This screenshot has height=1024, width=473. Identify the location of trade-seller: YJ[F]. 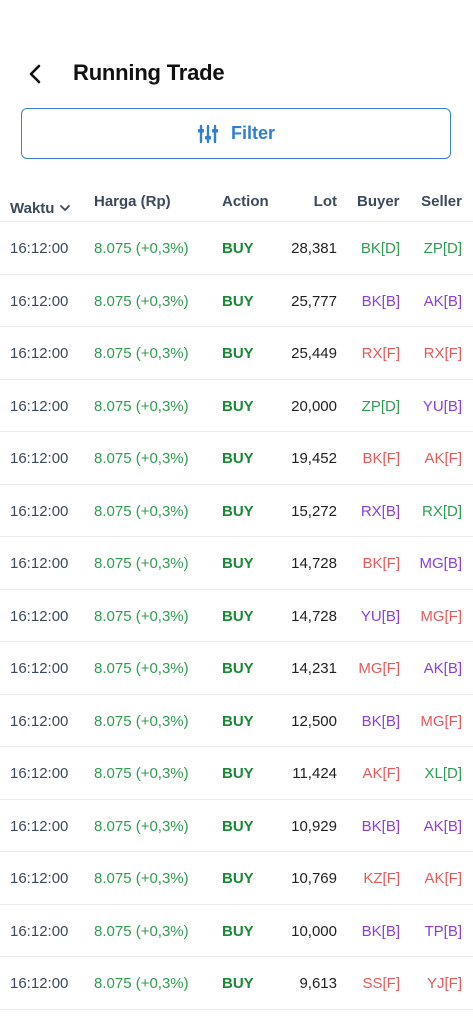
(444, 983).